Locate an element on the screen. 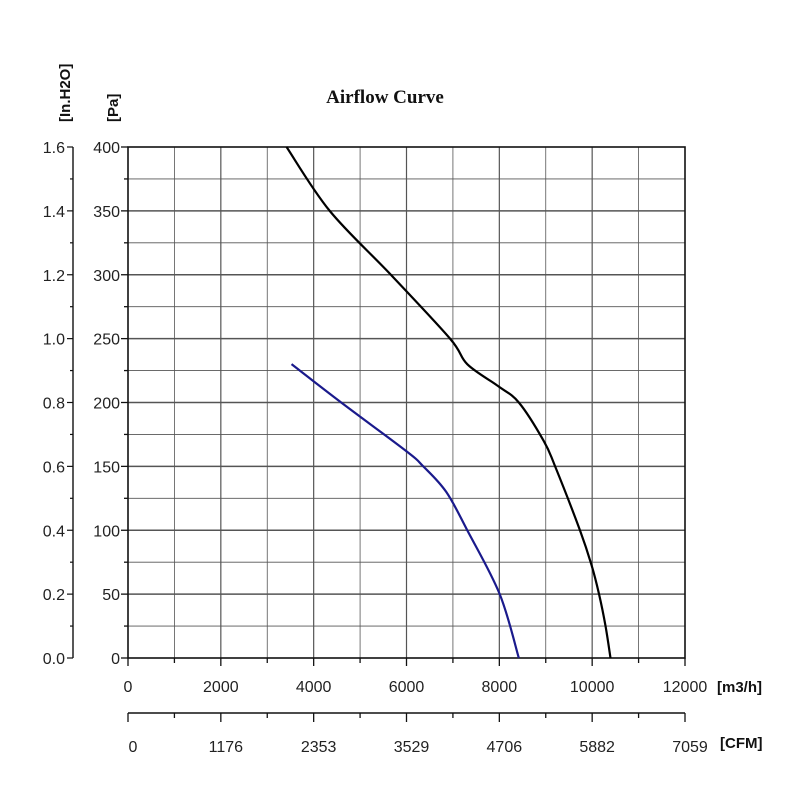 Image resolution: width=800 pixels, height=800 pixels. x-axis-secondary-label: [CFM] is located at coordinates (741, 743).